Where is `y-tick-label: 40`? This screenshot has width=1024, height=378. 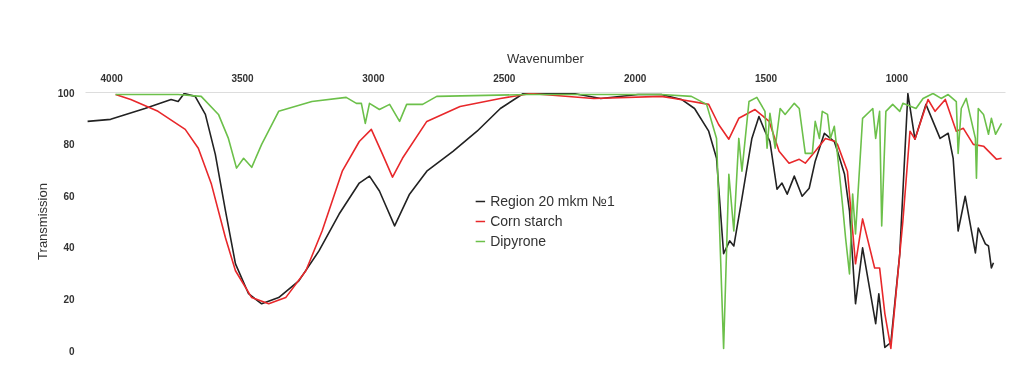 y-tick-label: 40 is located at coordinates (69, 248).